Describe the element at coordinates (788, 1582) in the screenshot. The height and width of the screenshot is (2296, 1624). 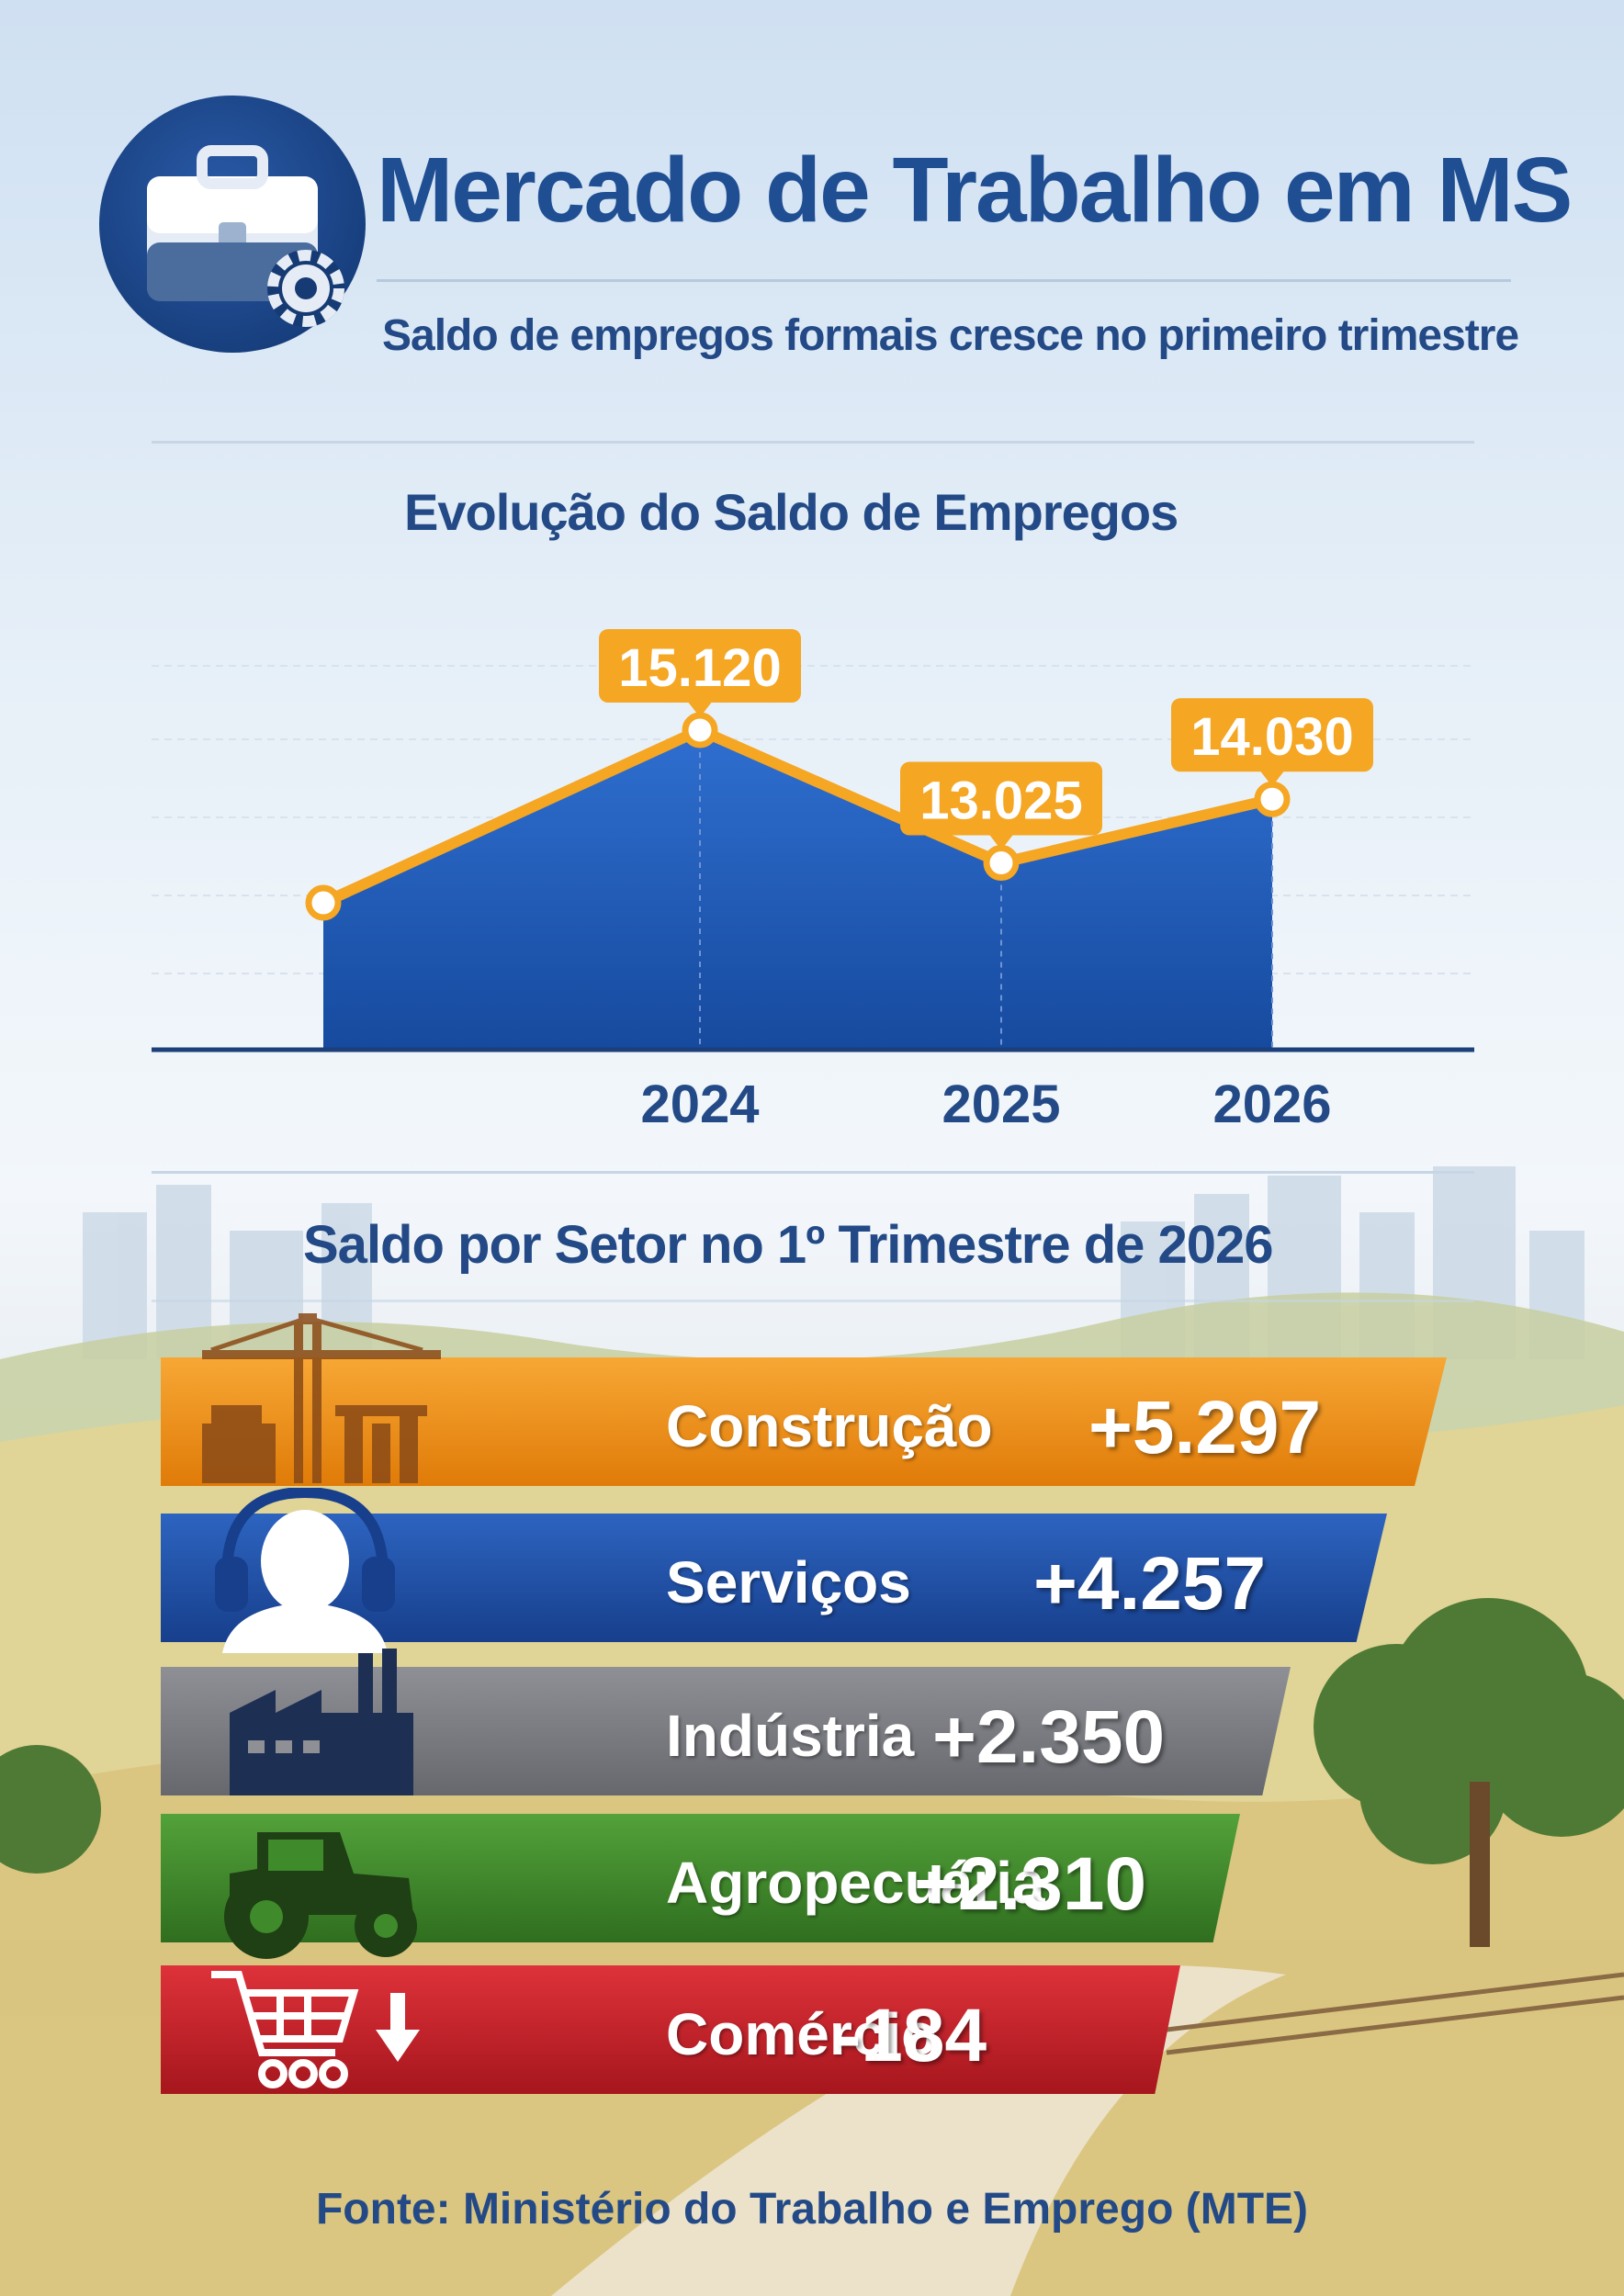
I see `bar-label-servicos: Serviços` at that location.